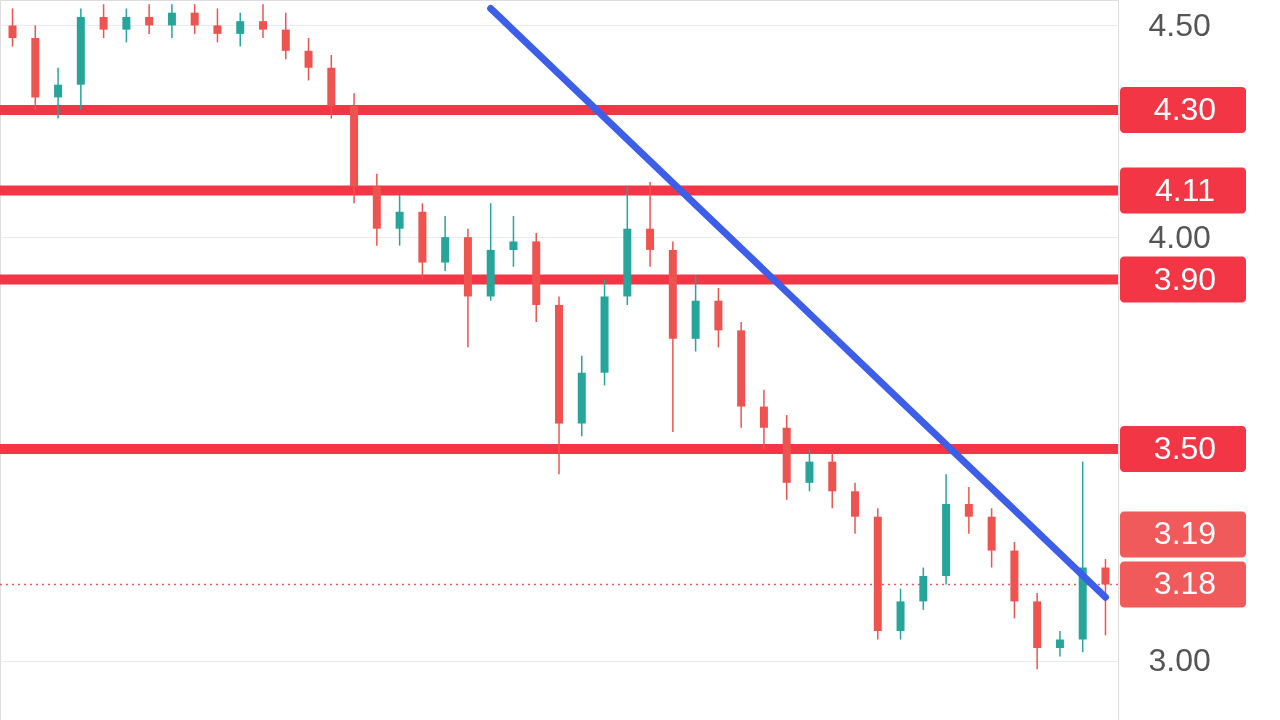 Image resolution: width=1280 pixels, height=720 pixels. Describe the element at coordinates (1179, 236) in the screenshot. I see `y-tick-label: 4.00` at that location.